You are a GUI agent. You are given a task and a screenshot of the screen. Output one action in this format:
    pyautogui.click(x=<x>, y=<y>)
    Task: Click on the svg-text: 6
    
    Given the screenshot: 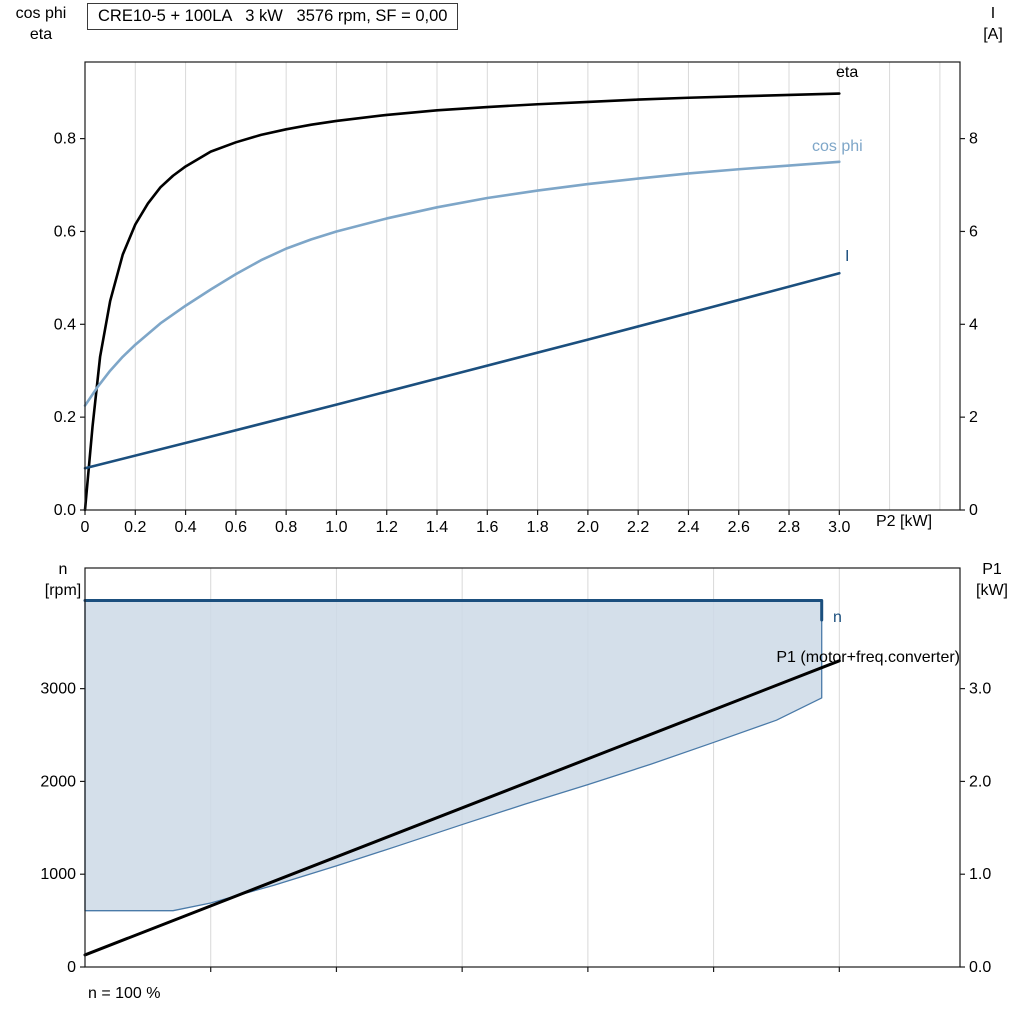 What is the action you would take?
    pyautogui.click(x=973, y=231)
    